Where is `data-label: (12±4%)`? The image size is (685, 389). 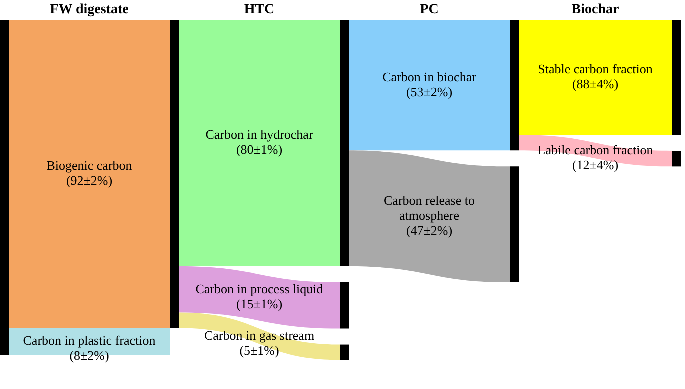 data-label: (12±4%) is located at coordinates (595, 164).